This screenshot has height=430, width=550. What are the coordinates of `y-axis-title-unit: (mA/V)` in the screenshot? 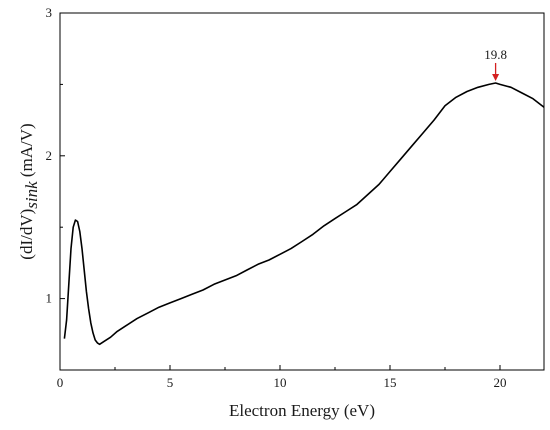 It's located at (26, 152).